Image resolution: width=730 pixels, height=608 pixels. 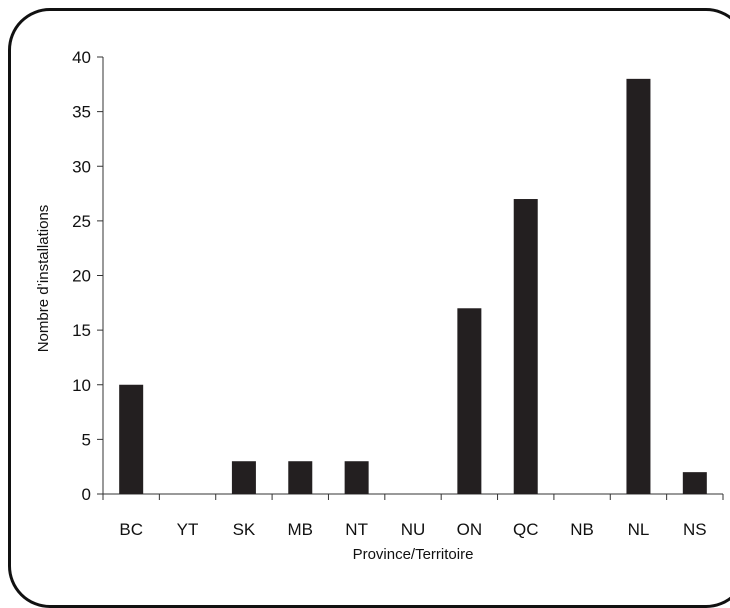 What do you see at coordinates (81, 330) in the screenshot?
I see `y-tick-label: 15` at bounding box center [81, 330].